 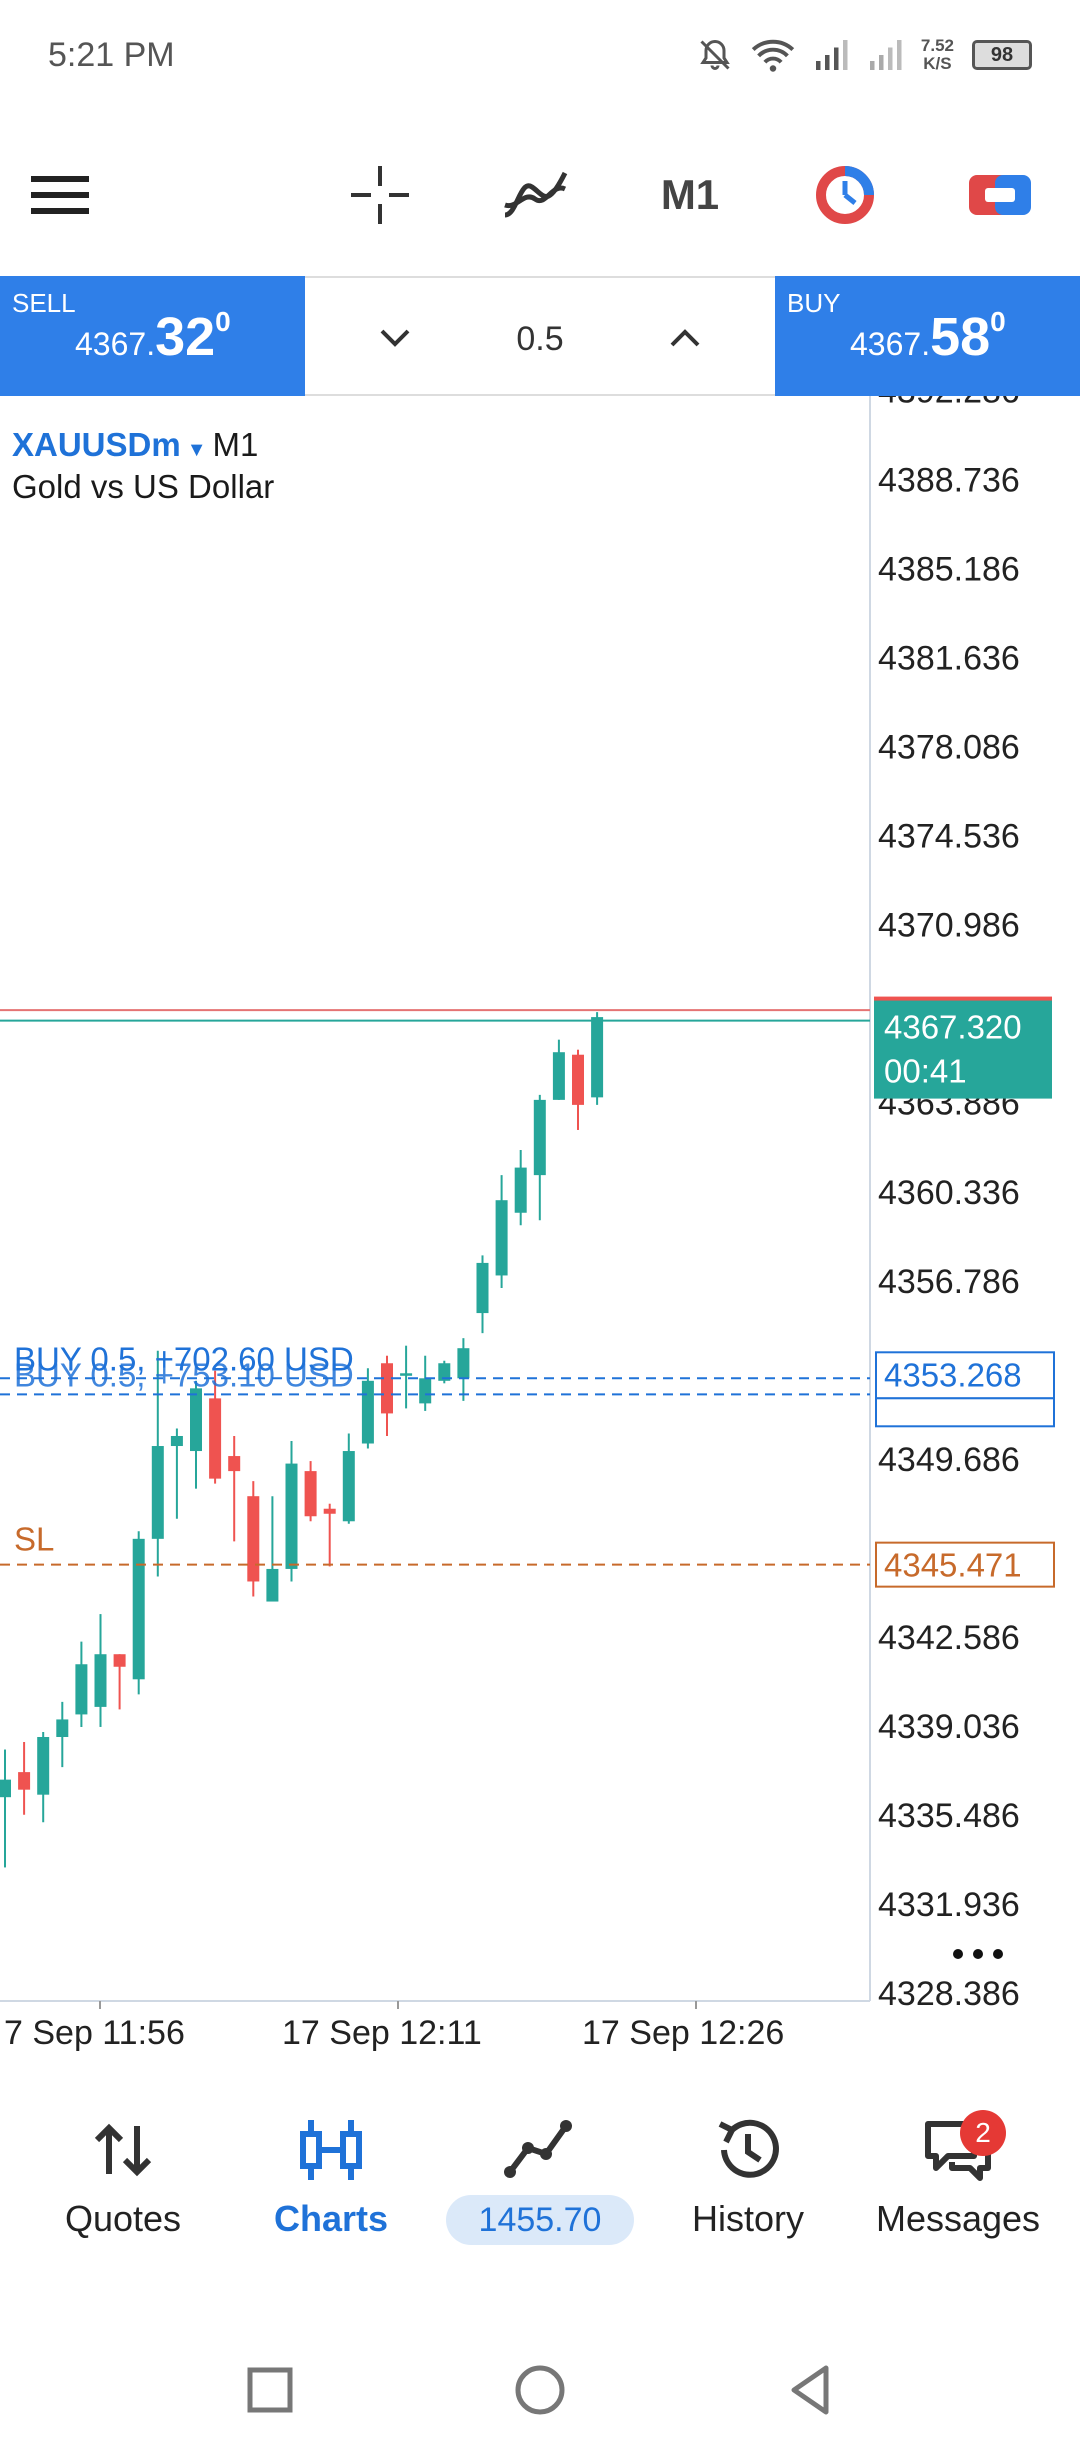 I want to click on trade-panel-icon, so click(x=1000, y=195).